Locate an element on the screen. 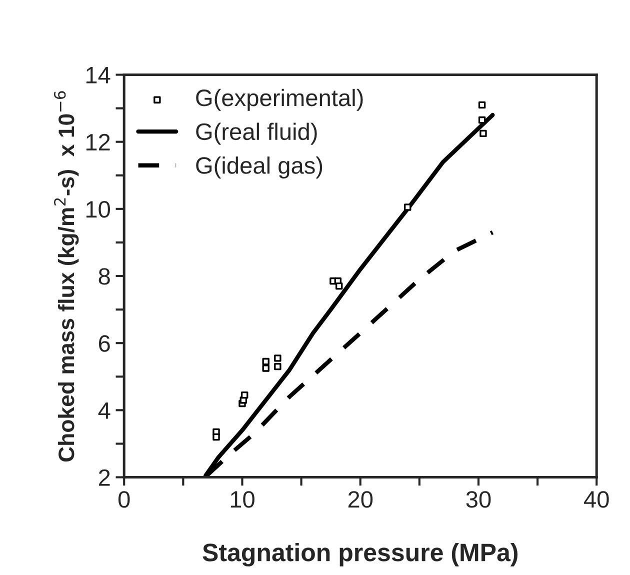 The height and width of the screenshot is (575, 630). x-axis-title: Stagnation pressure (MPa) is located at coordinates (360, 554).